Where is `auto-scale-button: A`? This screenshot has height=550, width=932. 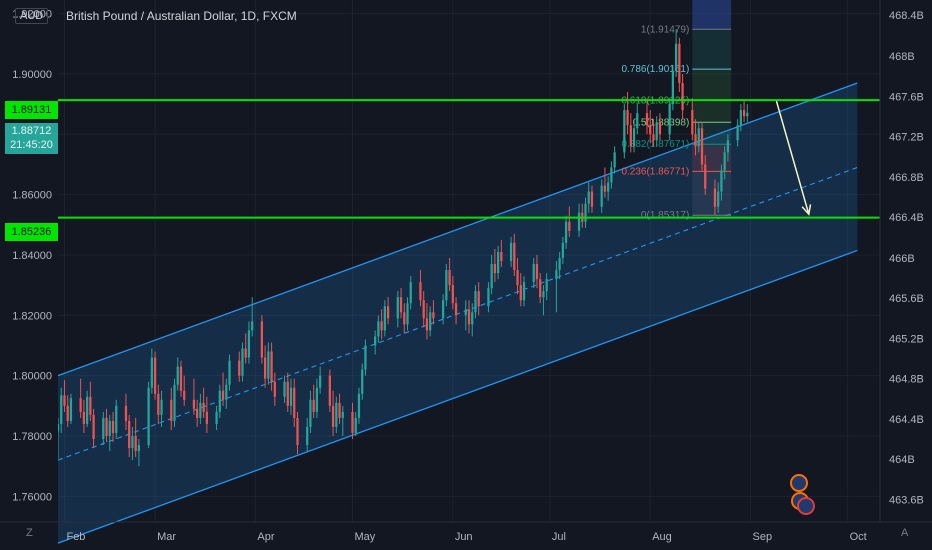 auto-scale-button: A is located at coordinates (905, 533).